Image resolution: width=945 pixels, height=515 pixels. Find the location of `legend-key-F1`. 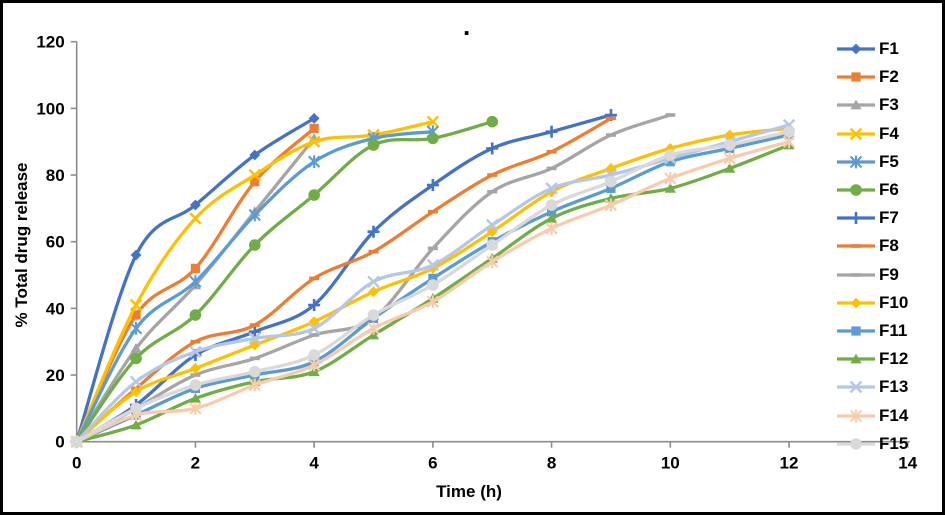

legend-key-F1 is located at coordinates (856, 49).